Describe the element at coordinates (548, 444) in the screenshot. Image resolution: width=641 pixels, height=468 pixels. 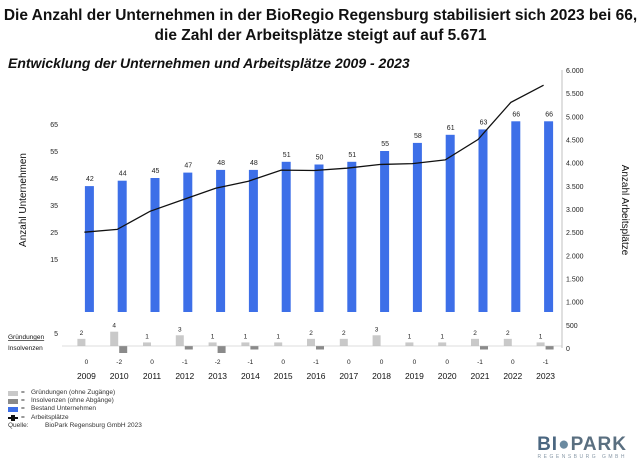
I see `logo-part-a: BI` at that location.